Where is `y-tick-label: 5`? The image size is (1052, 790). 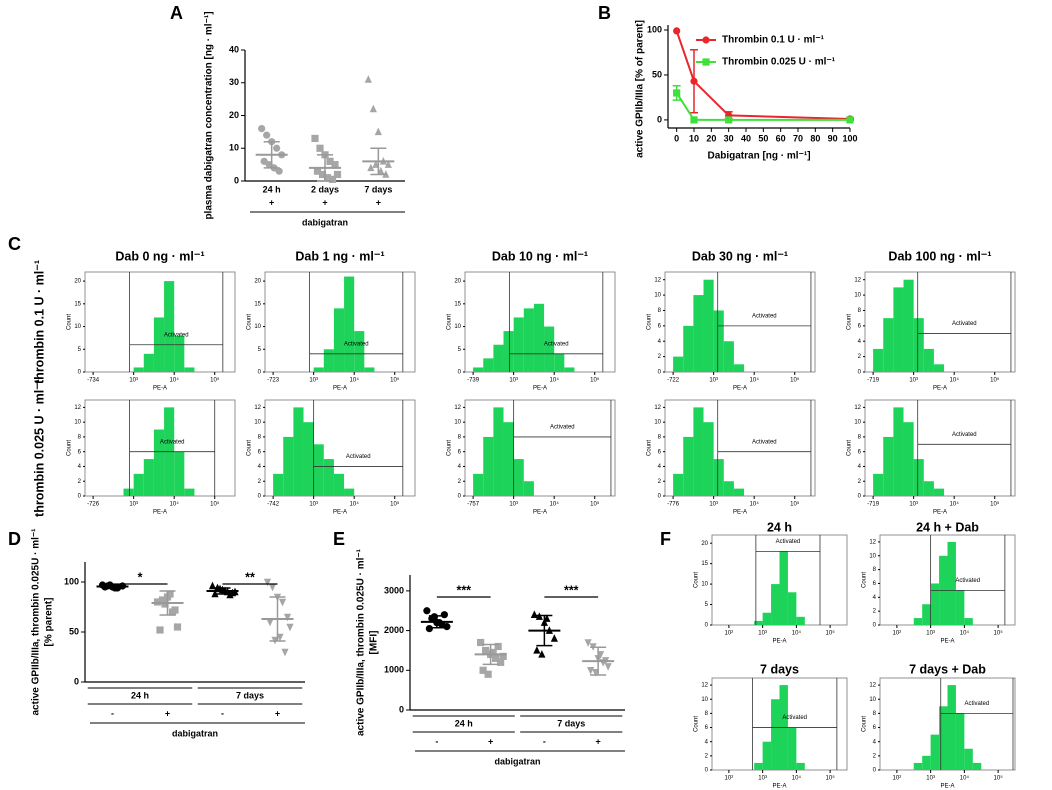 y-tick-label: 5 is located at coordinates (707, 605).